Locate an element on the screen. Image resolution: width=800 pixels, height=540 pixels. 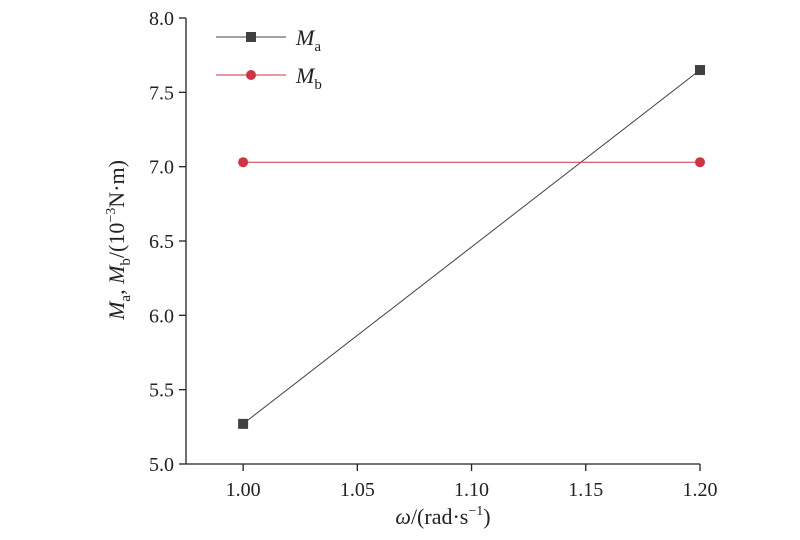
y-tick-label: 6.0 is located at coordinates (161, 316).